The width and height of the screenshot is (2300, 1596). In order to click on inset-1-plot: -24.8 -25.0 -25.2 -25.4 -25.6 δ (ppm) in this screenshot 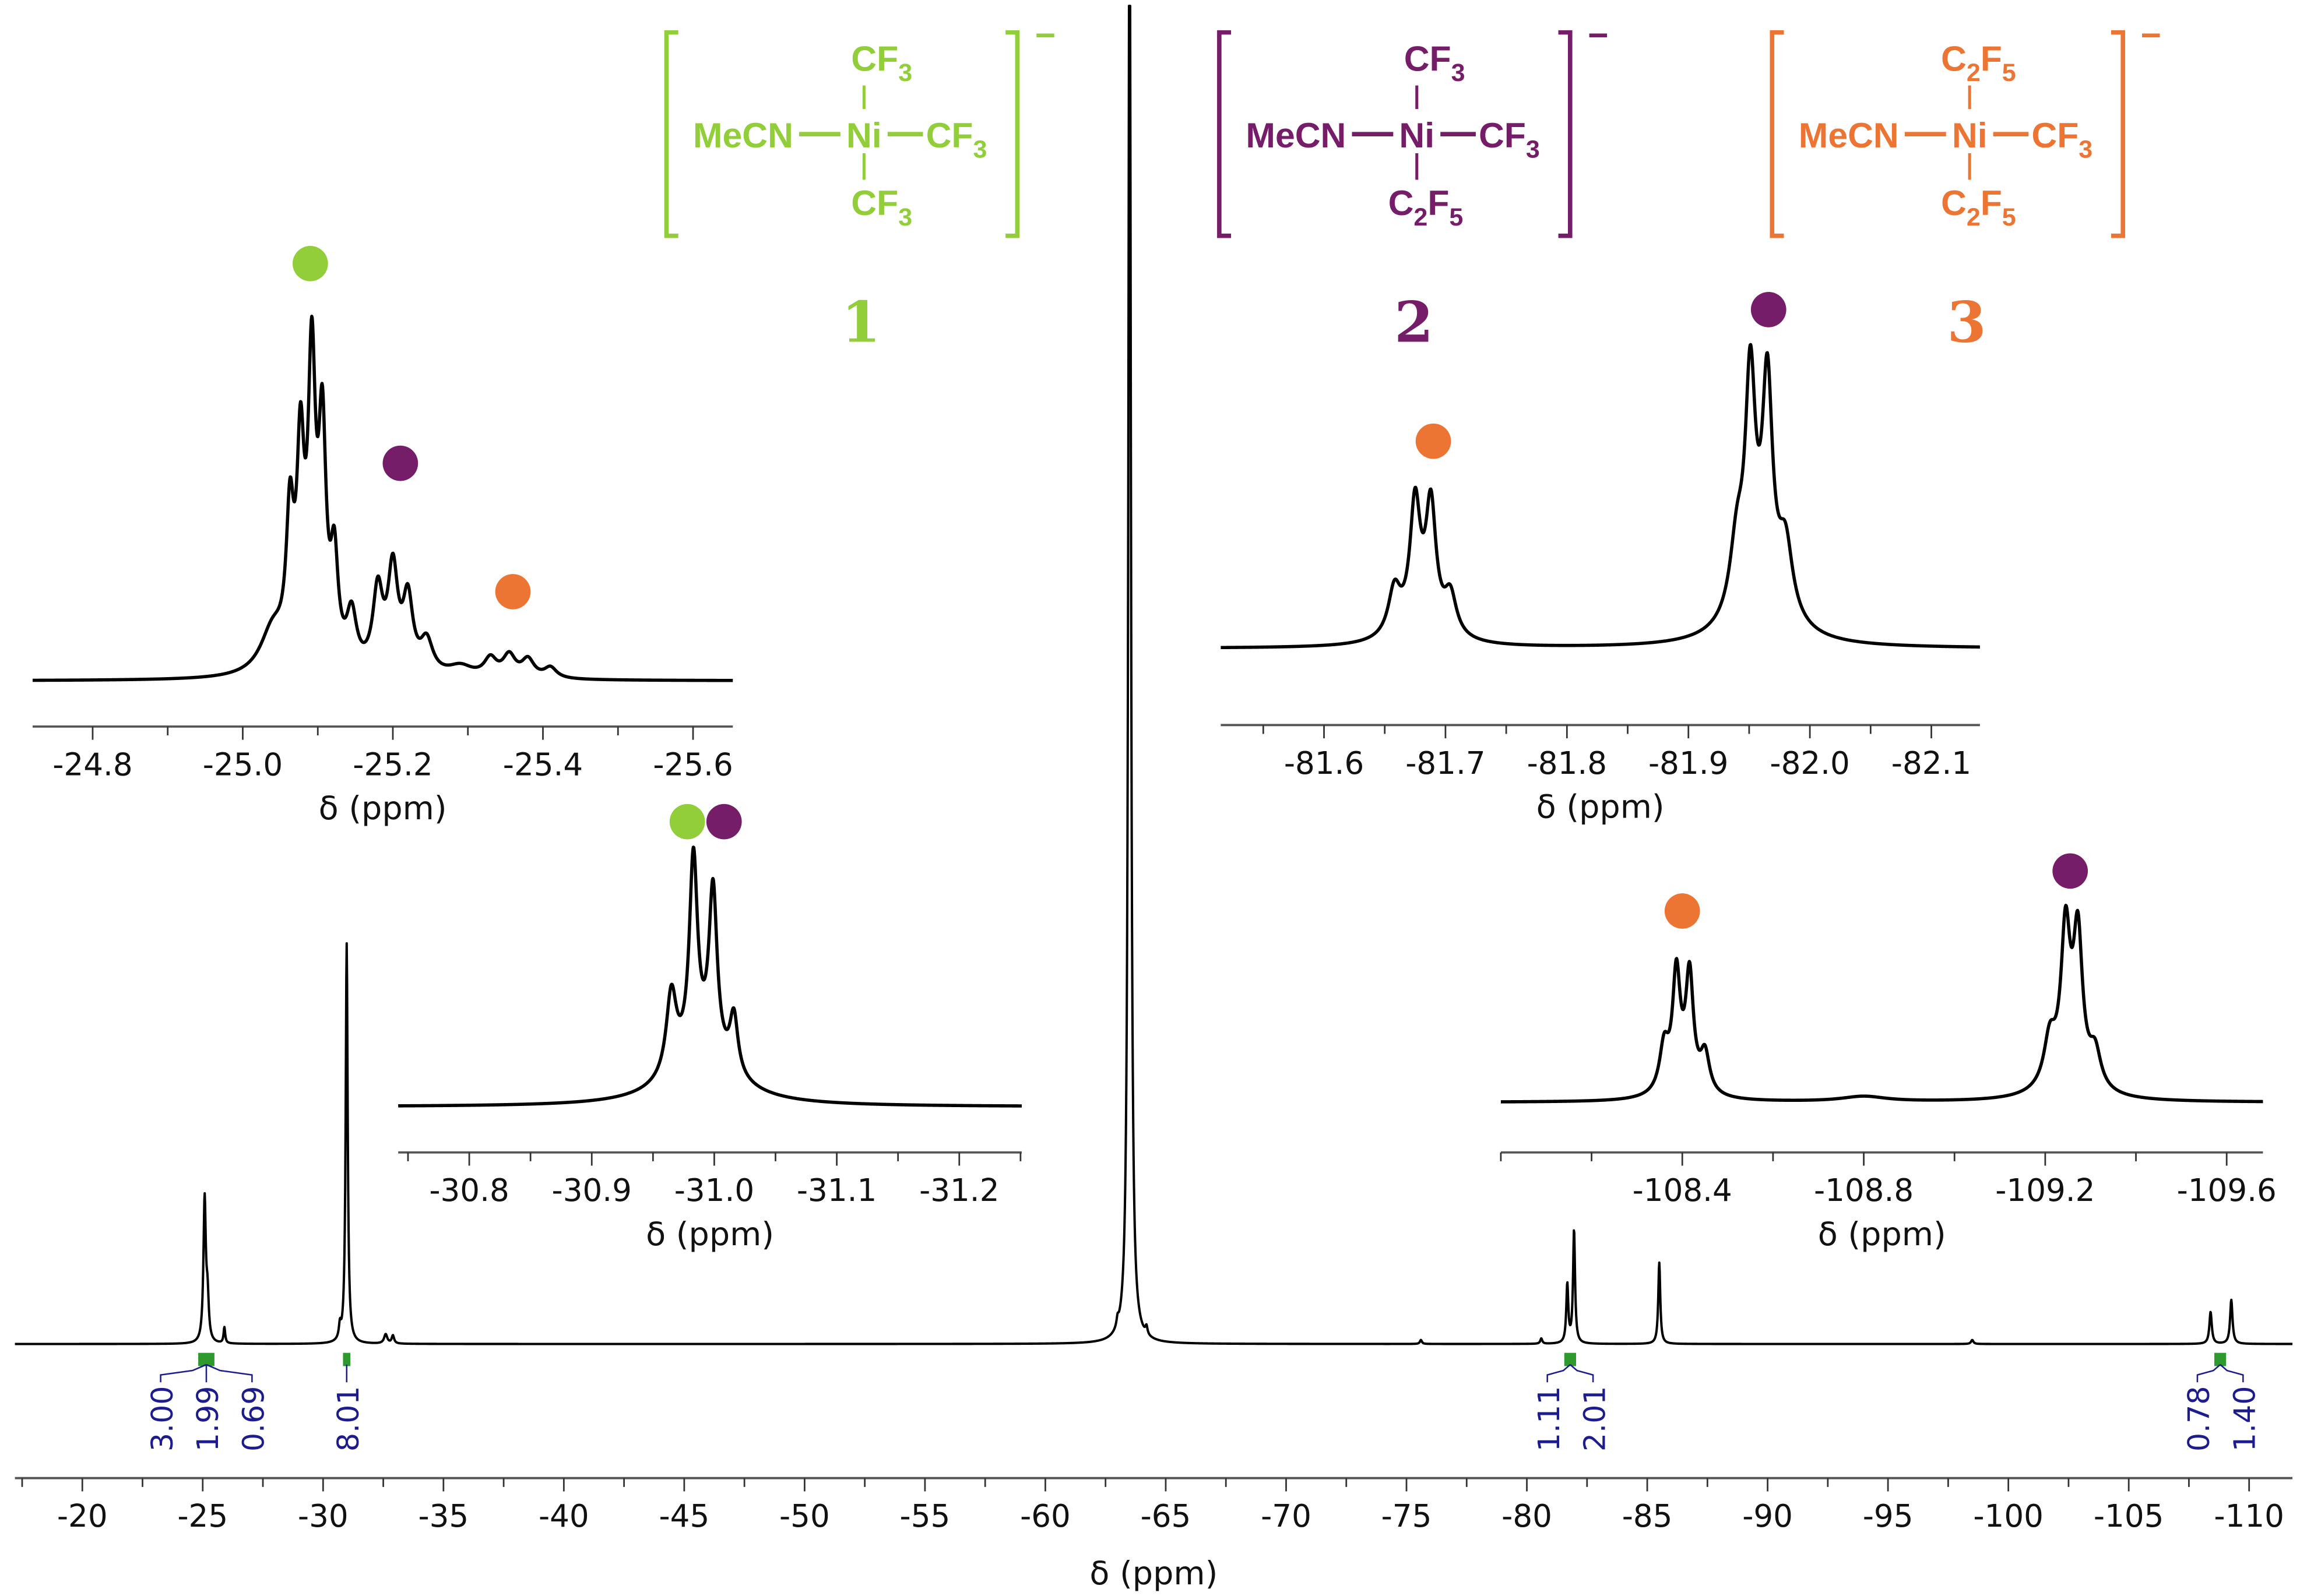, I will do `click(382, 536)`.